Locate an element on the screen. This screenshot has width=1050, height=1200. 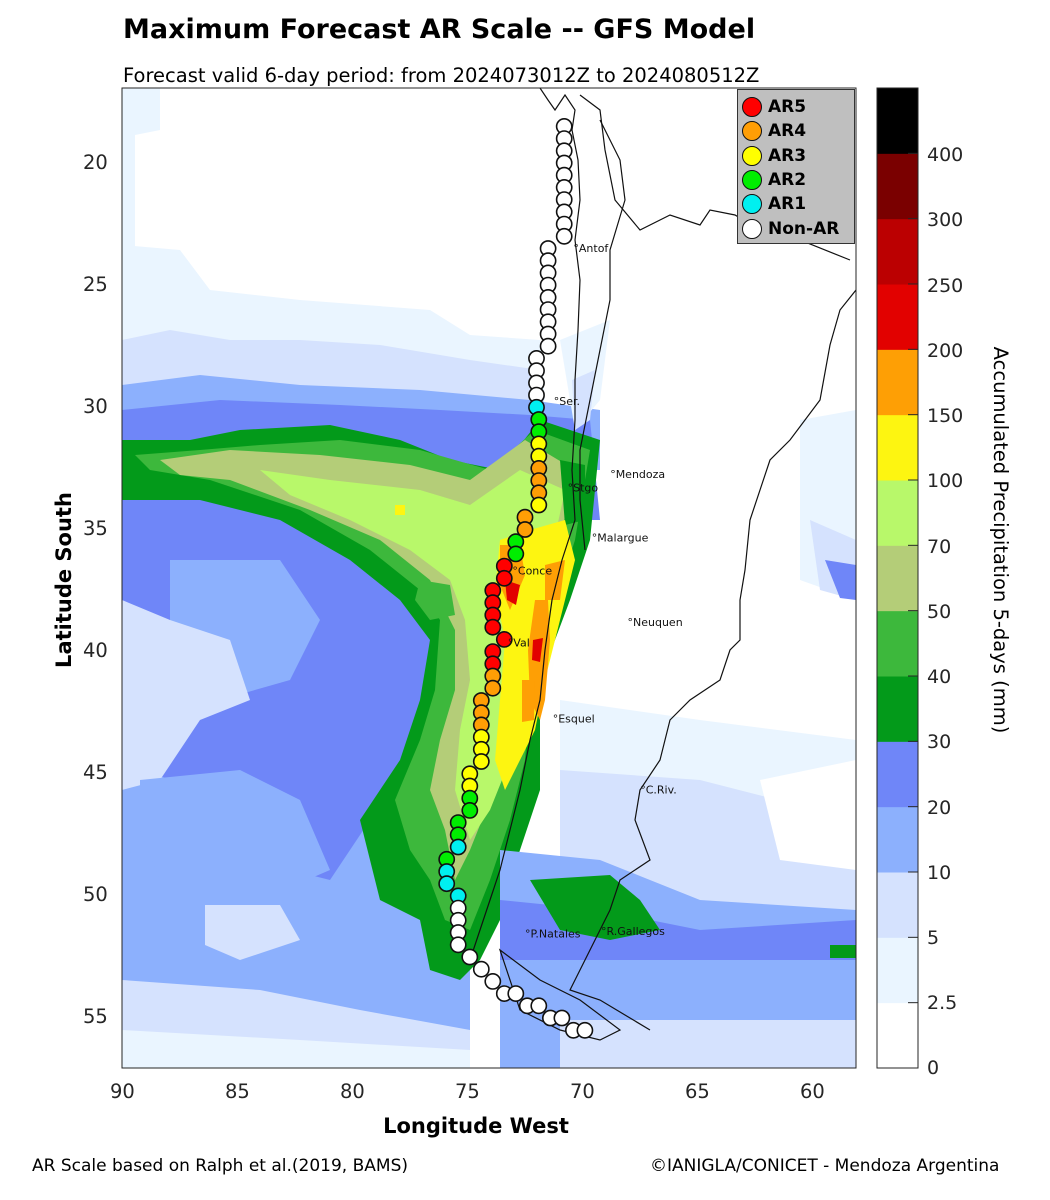
legend-item-non-ar: Non-AR is located at coordinates (798, 228).